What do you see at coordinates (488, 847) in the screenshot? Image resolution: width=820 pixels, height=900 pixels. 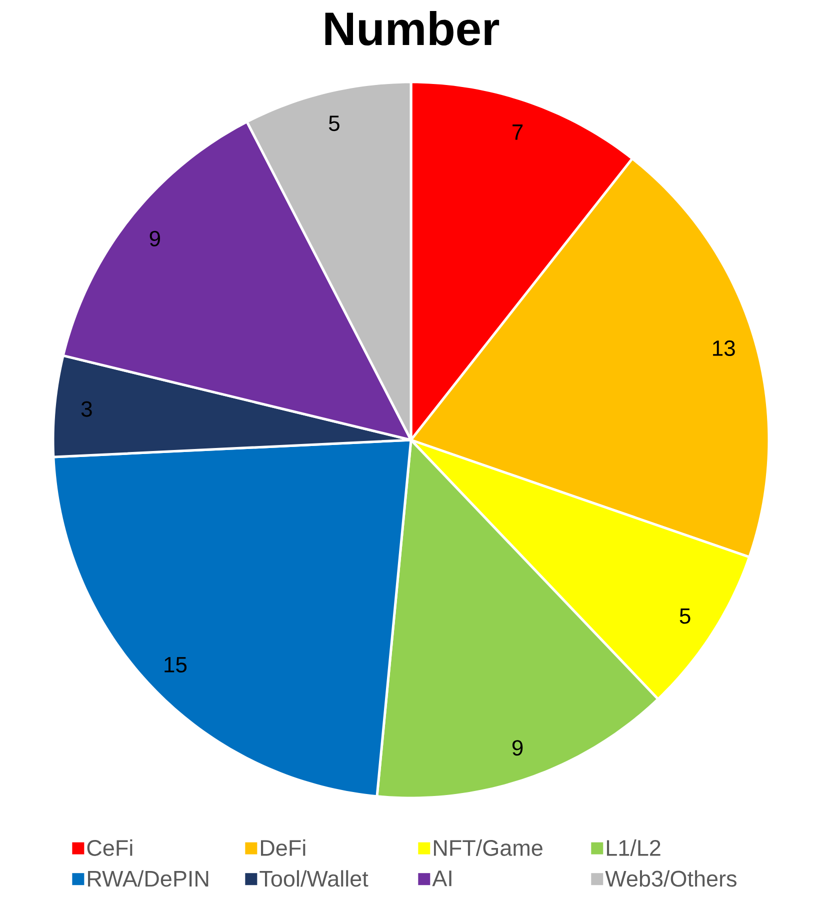 I see `legend-label: NFT/Game` at bounding box center [488, 847].